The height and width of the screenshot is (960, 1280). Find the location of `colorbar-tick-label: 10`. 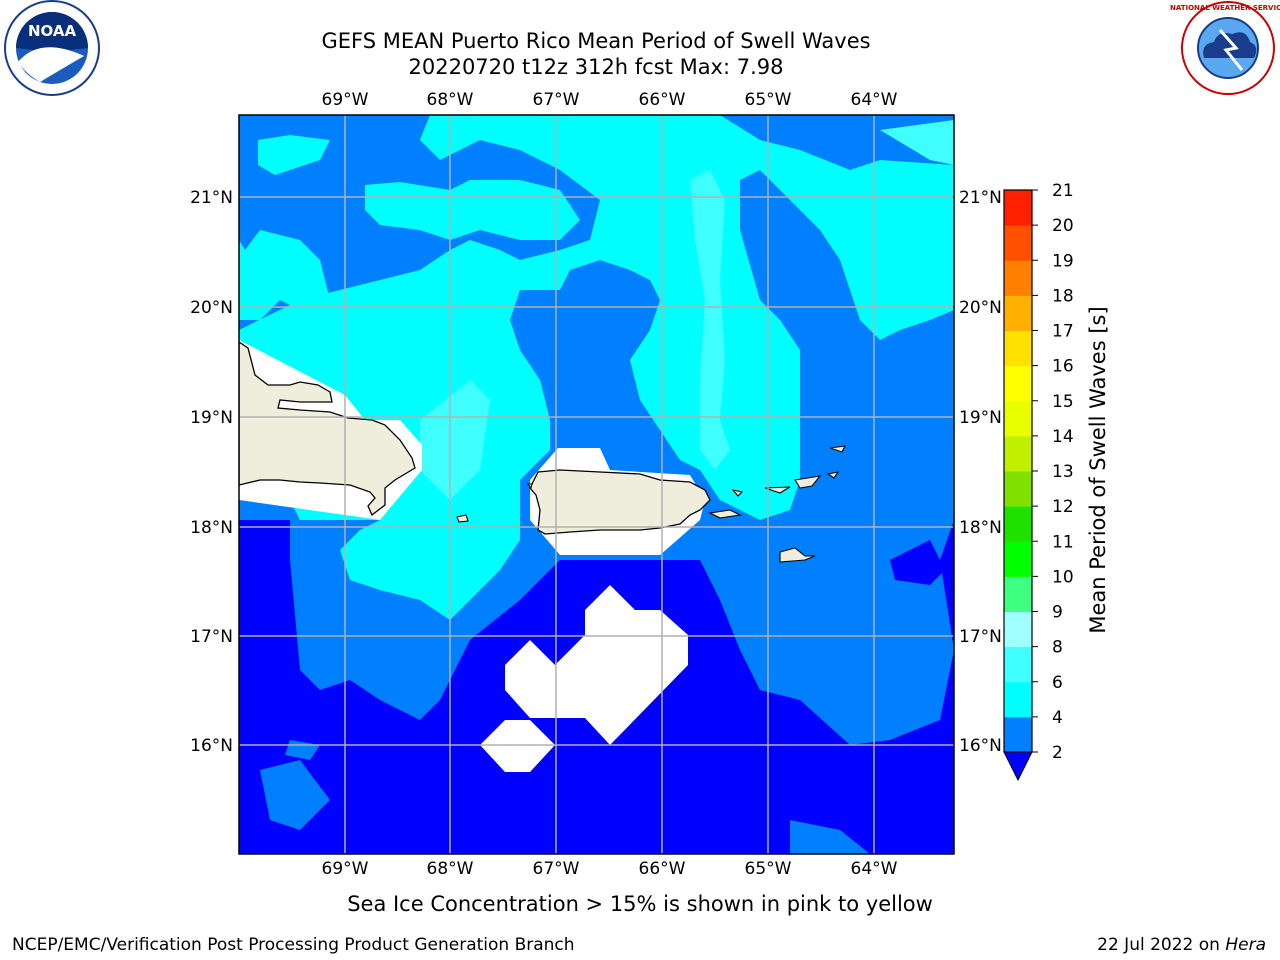

colorbar-tick-label: 10 is located at coordinates (1063, 577).